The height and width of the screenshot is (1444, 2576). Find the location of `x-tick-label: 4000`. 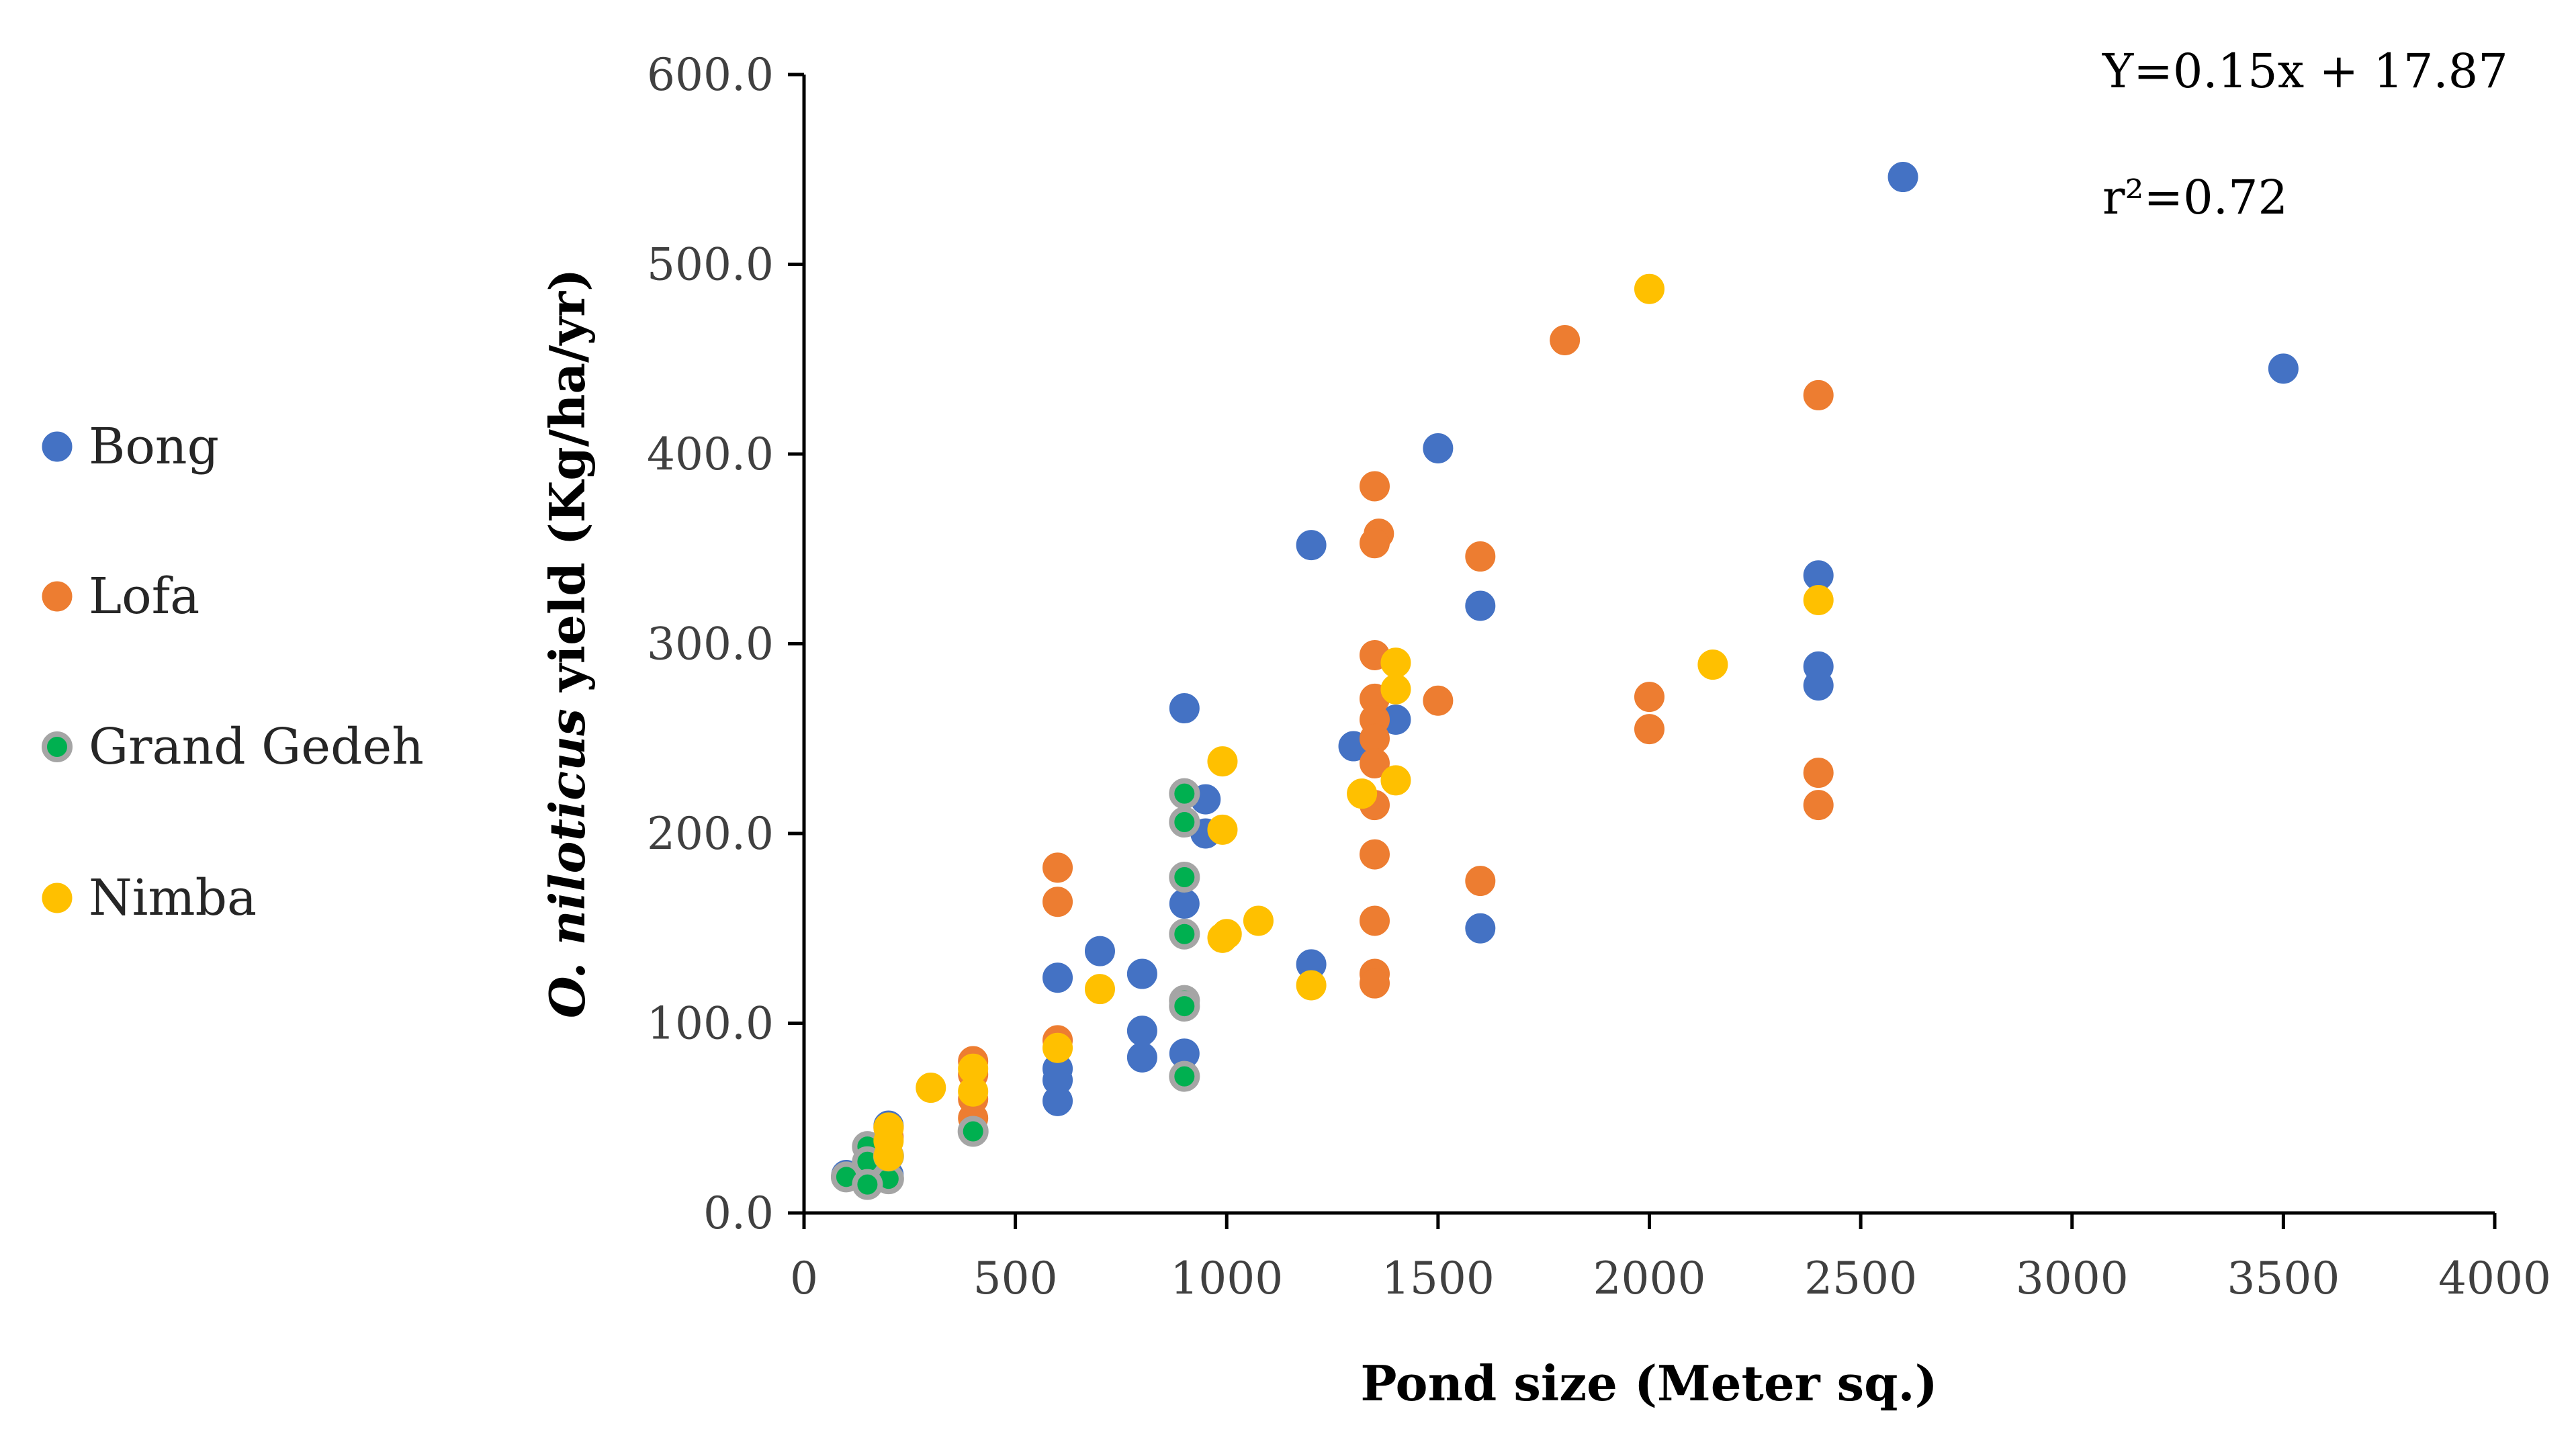

x-tick-label: 4000 is located at coordinates (2494, 1279).